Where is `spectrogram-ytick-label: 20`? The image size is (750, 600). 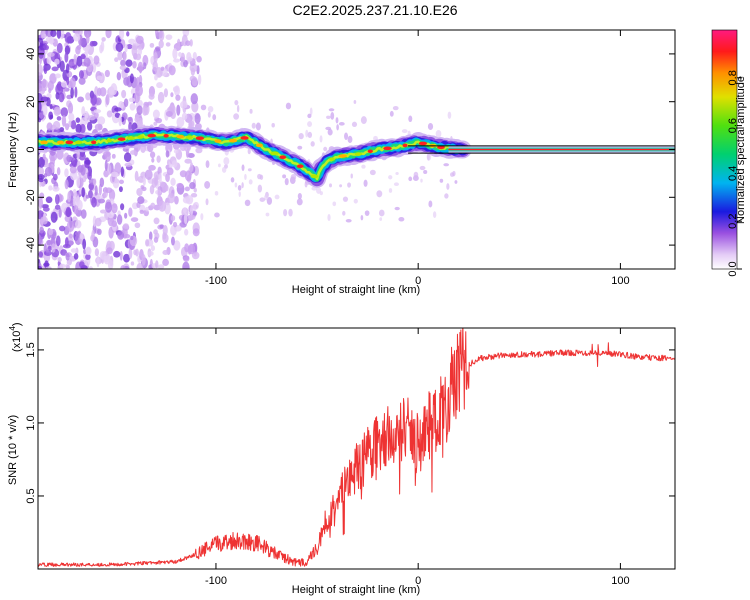 spectrogram-ytick-label: 20 is located at coordinates (31, 102).